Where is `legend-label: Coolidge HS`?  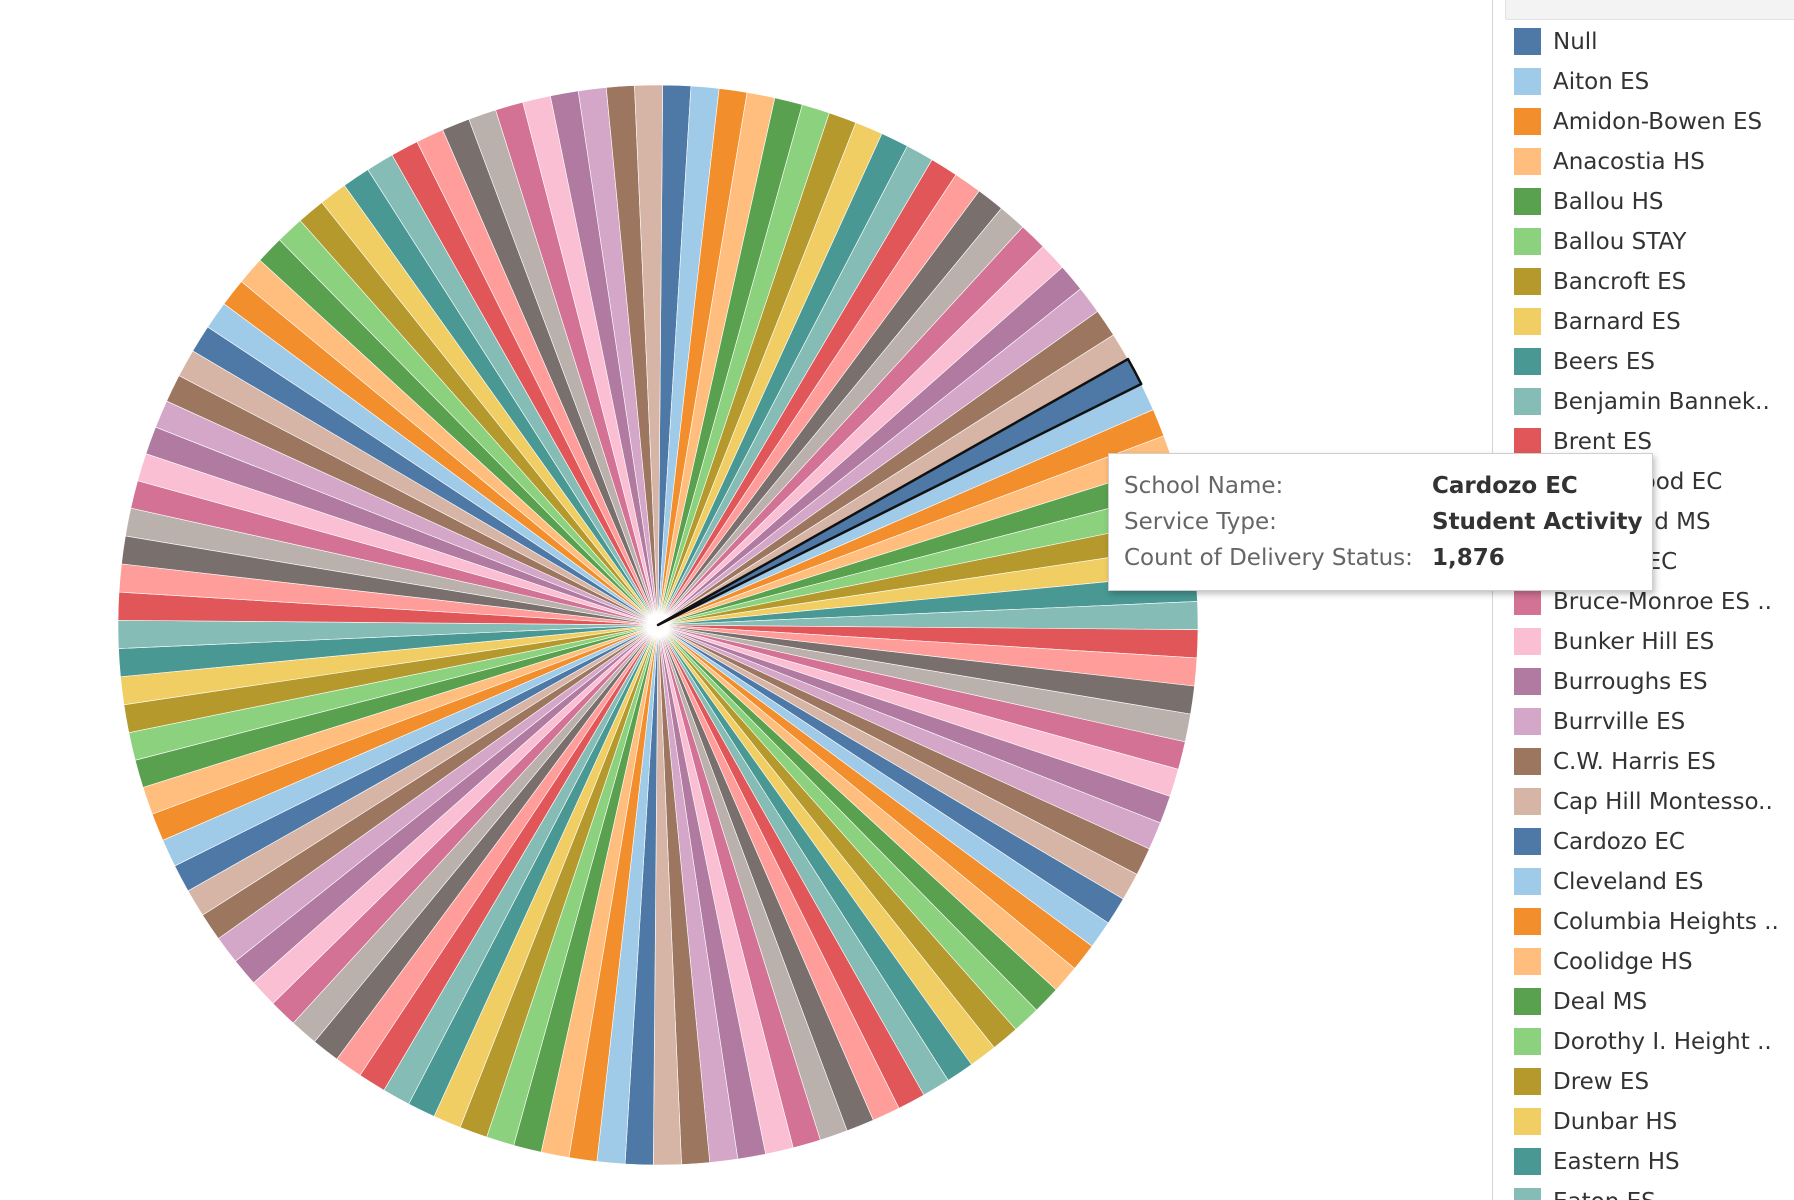 legend-label: Coolidge HS is located at coordinates (1623, 962).